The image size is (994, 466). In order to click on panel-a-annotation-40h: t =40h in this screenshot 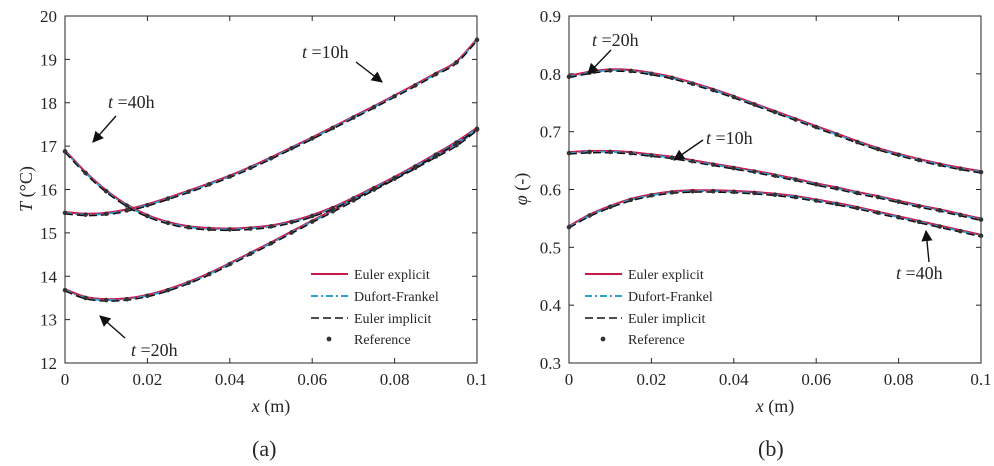, I will do `click(123, 117)`.